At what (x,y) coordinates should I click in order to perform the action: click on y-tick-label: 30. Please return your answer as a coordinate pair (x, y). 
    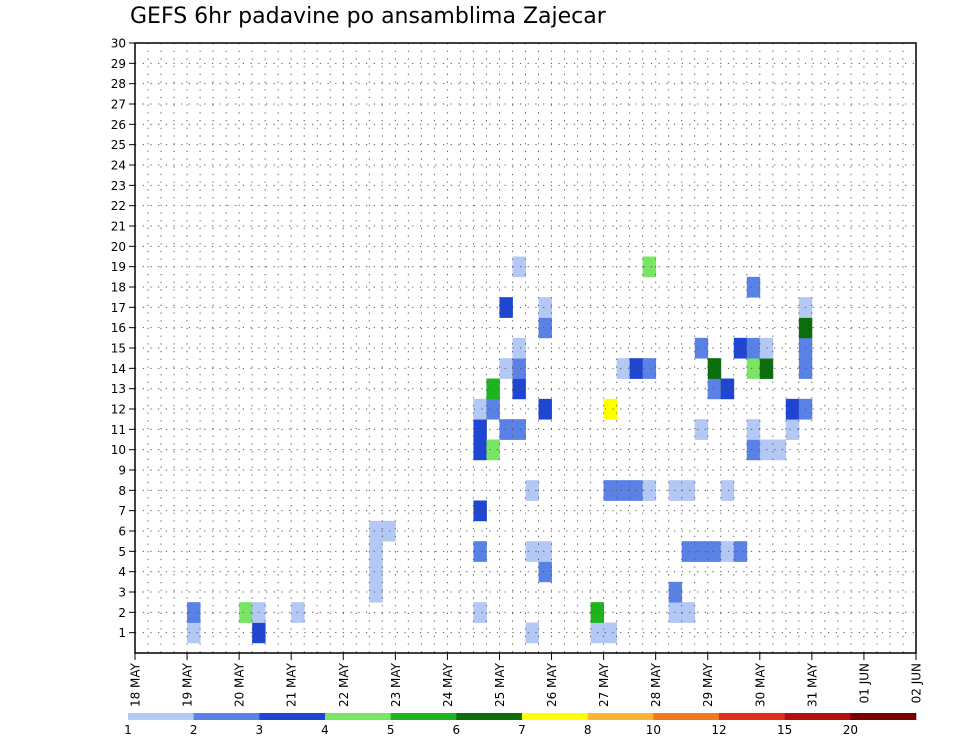
    Looking at the image, I should click on (118, 44).